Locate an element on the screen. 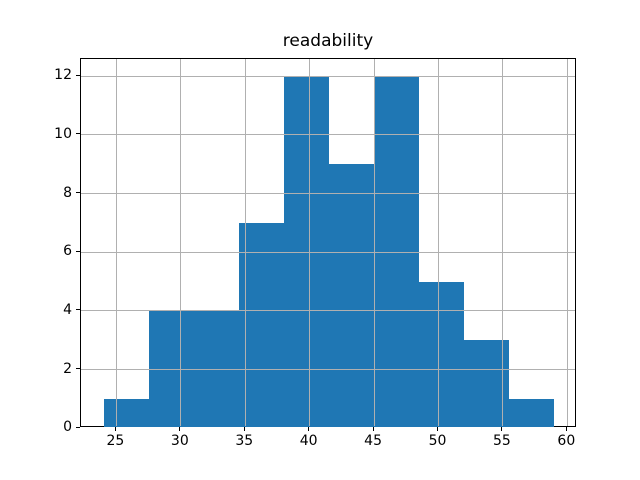 This screenshot has height=480, width=640. y-tick-label: 6 is located at coordinates (67, 251).